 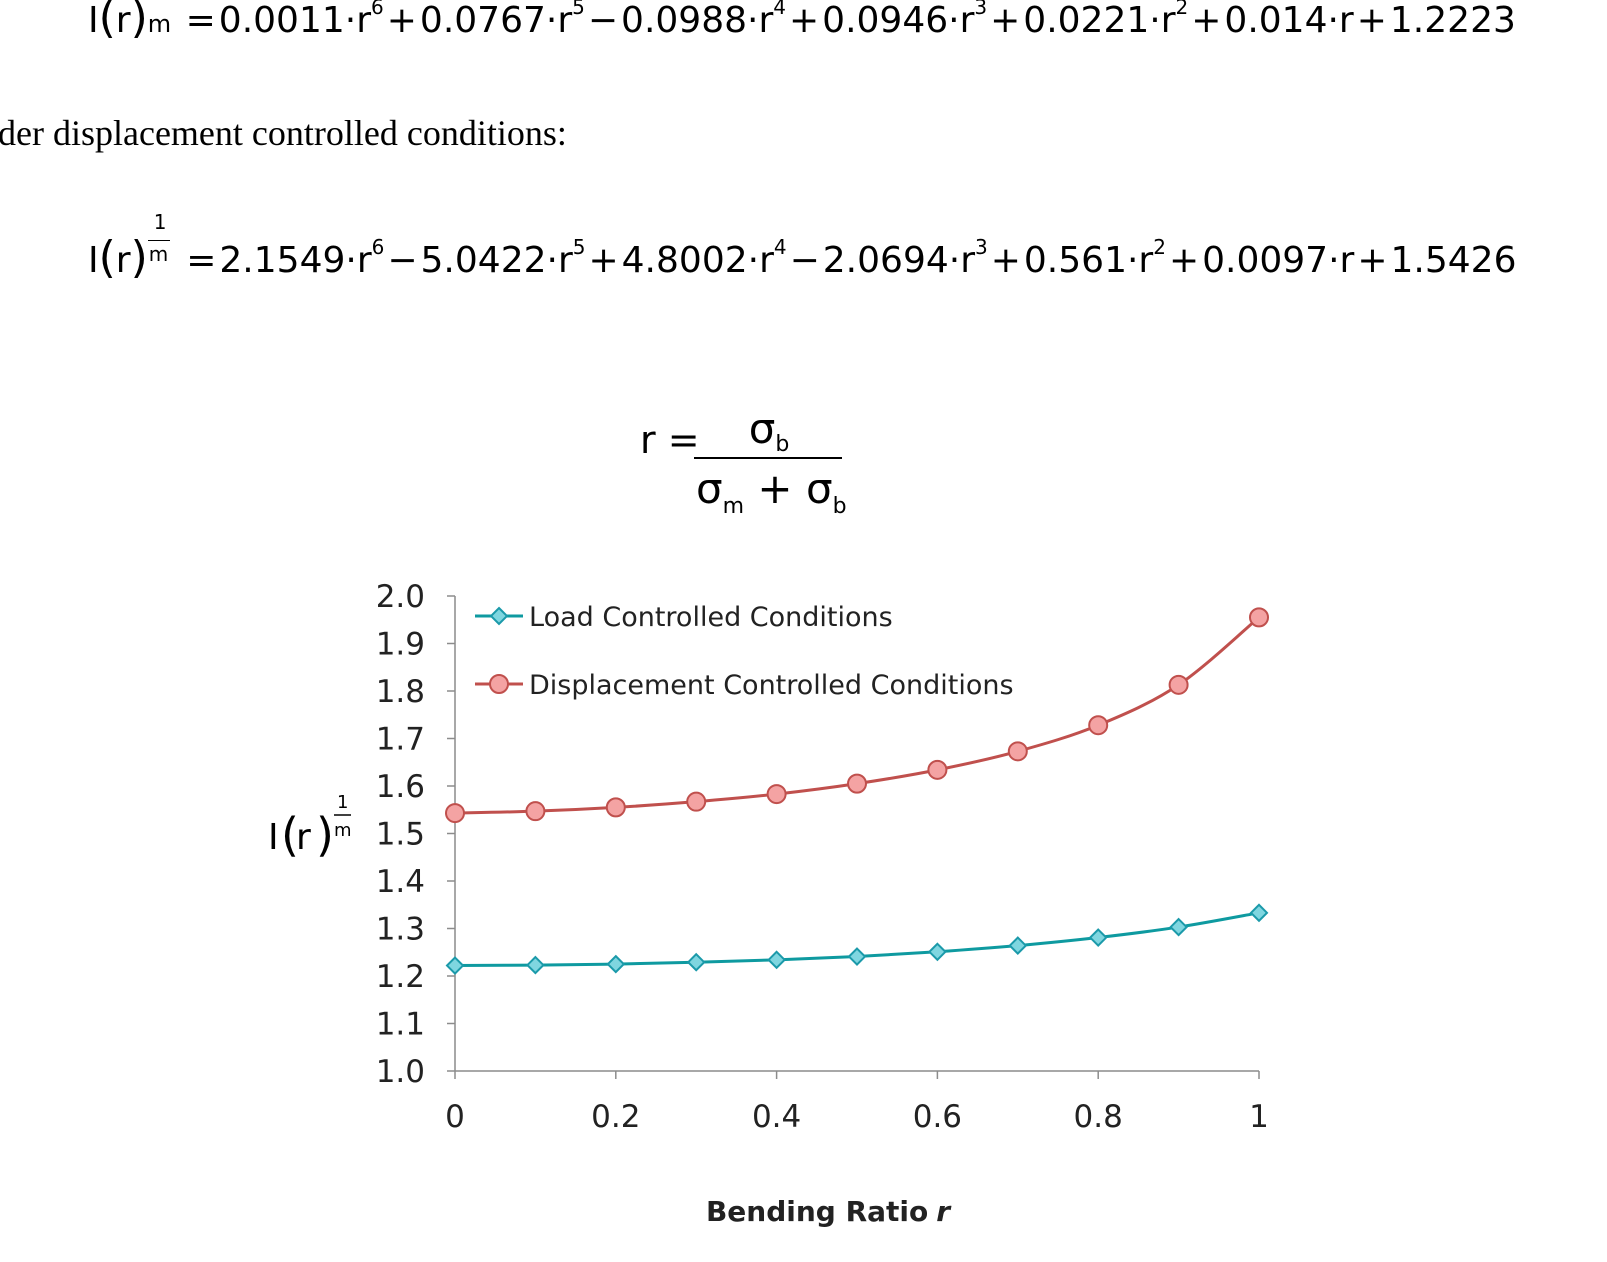 What do you see at coordinates (283, 133) in the screenshot?
I see `intro-text: der displacement controlled conditions:` at bounding box center [283, 133].